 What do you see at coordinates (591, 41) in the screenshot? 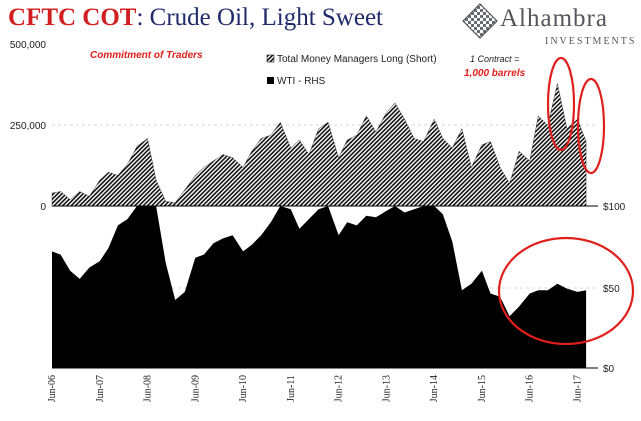
I see `logo-subtitle: INVESTMENTS` at bounding box center [591, 41].